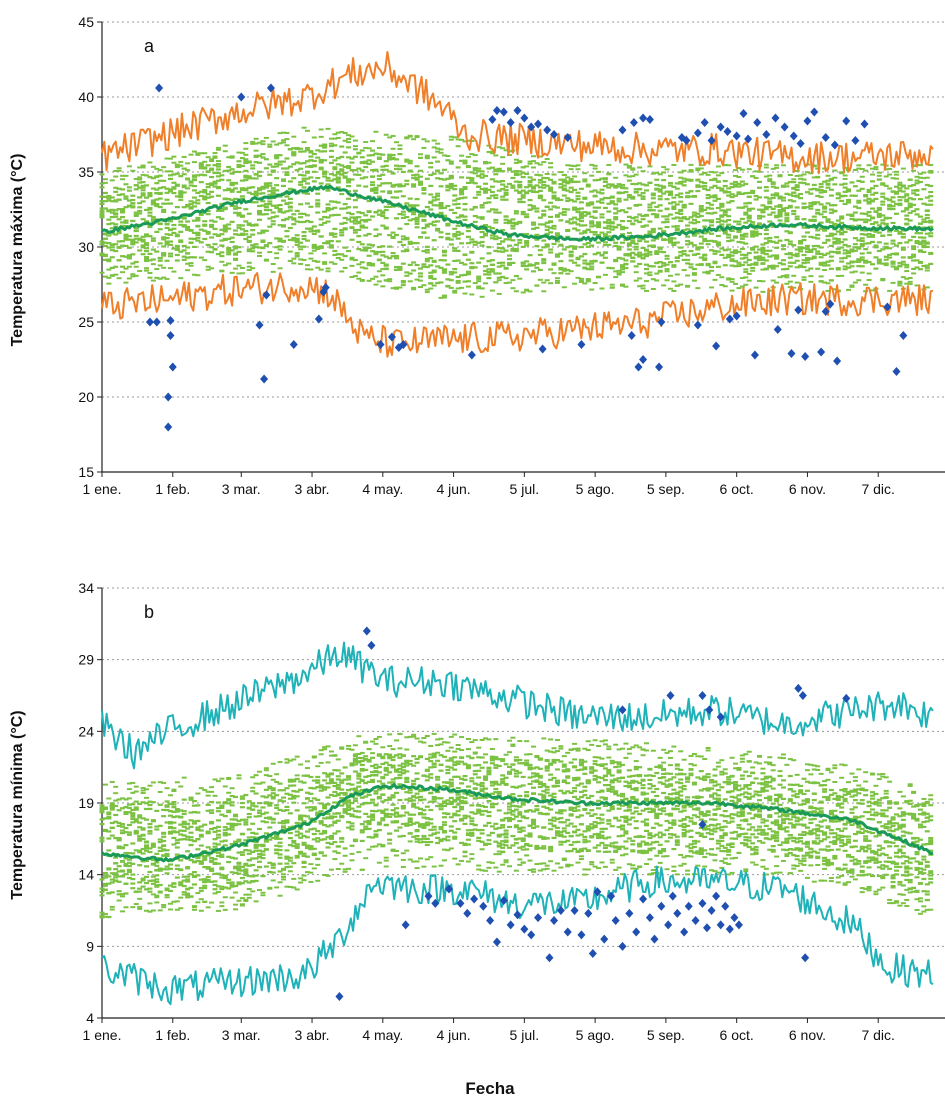 The image size is (945, 1104). I want to click on x-tick-label: 5 ago., so click(595, 489).